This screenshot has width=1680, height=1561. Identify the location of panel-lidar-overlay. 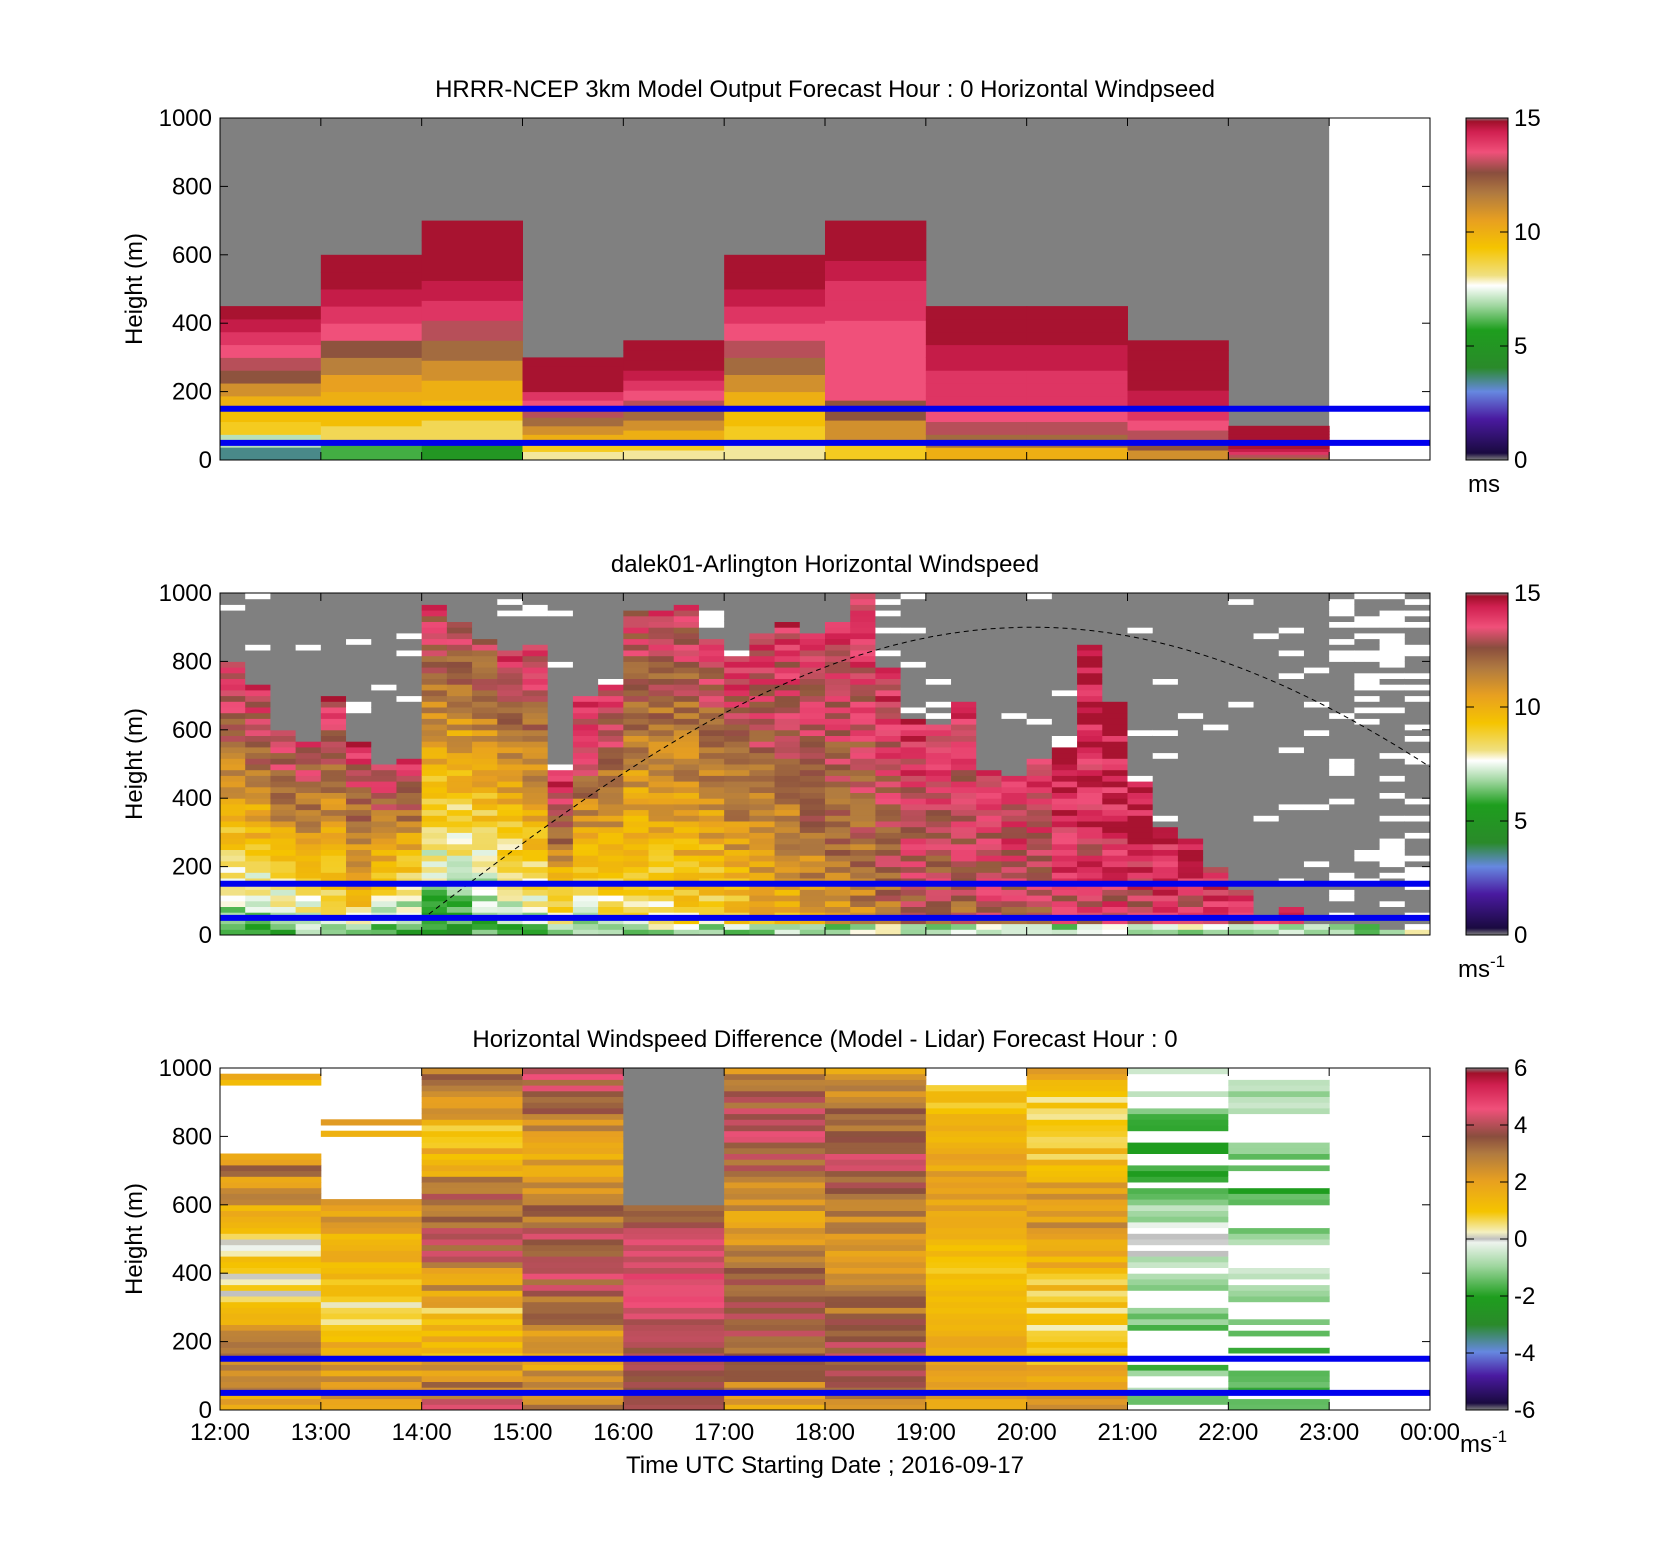
(825, 773).